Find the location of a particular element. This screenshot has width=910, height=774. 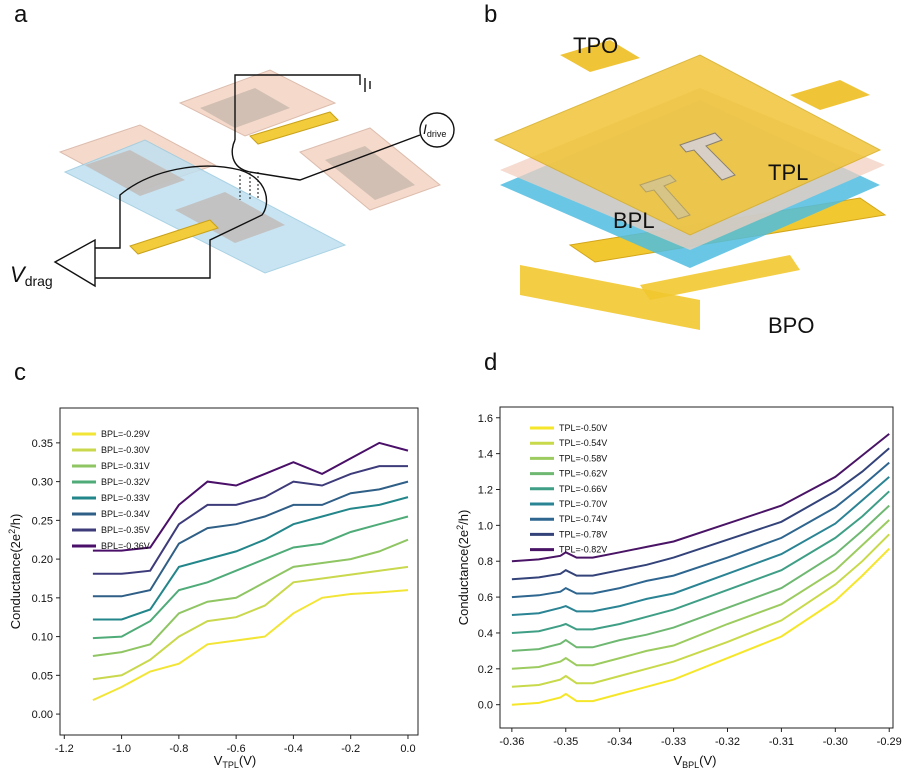

legend-label: TPL=-0.82V is located at coordinates (583, 550).